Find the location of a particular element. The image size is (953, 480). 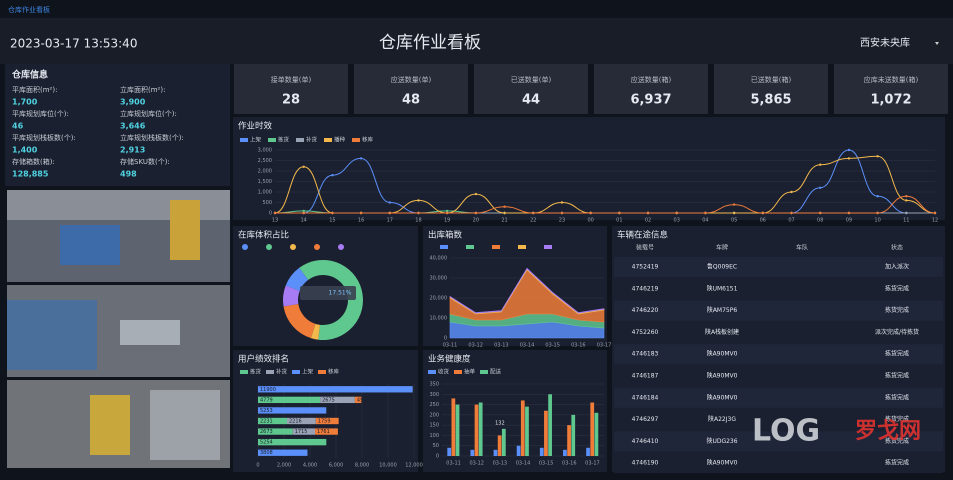

table-cell: 鲁Q009EC is located at coordinates (722, 267).